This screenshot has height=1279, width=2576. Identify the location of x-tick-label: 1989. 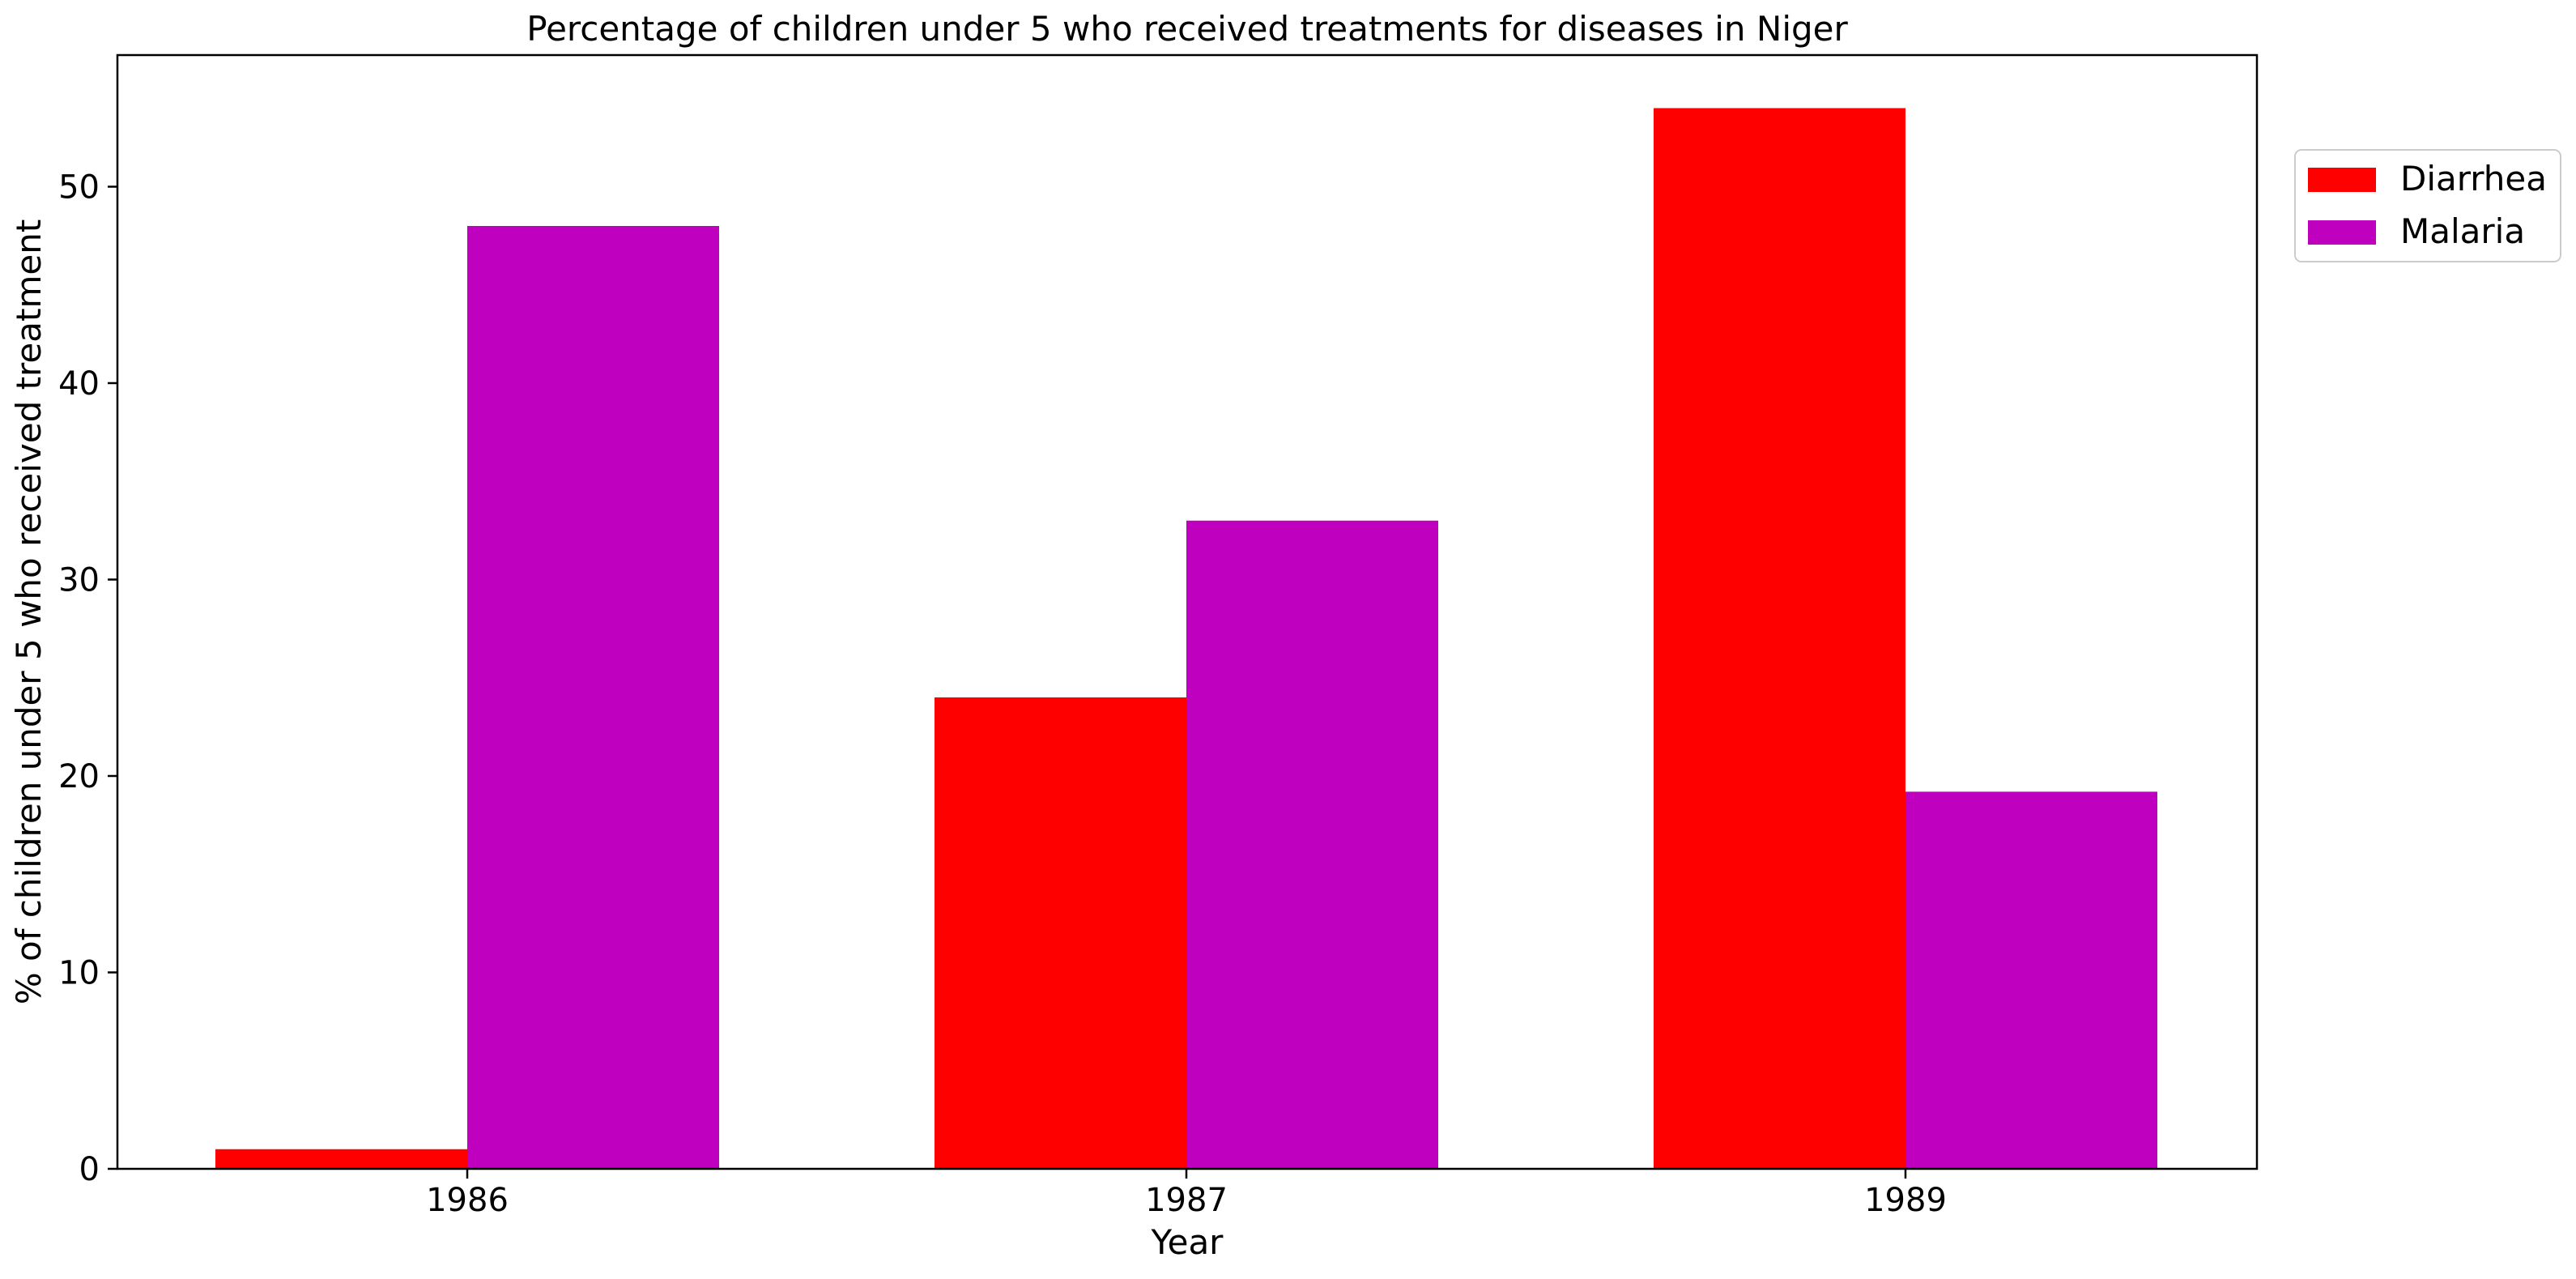
(1905, 1200).